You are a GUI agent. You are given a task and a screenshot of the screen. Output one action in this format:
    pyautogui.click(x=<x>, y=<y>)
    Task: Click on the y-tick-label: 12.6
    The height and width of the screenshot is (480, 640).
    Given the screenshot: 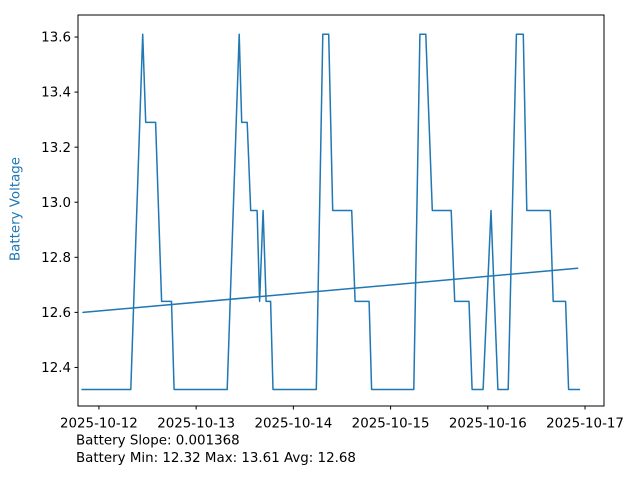 What is the action you would take?
    pyautogui.click(x=56, y=313)
    